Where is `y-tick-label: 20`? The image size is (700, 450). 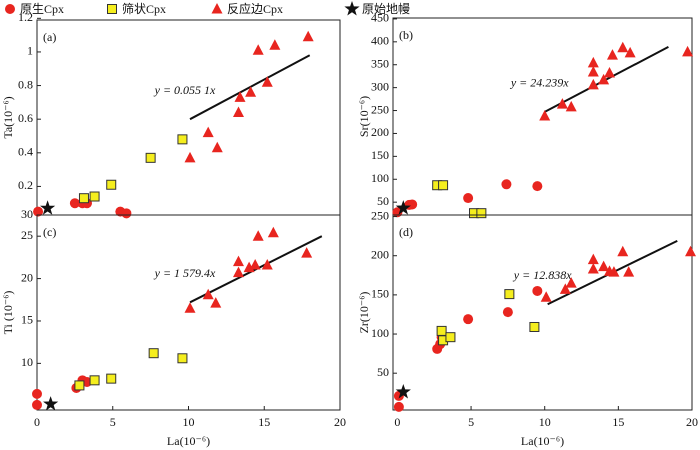
y-tick-label: 20 is located at coordinates (27, 277).